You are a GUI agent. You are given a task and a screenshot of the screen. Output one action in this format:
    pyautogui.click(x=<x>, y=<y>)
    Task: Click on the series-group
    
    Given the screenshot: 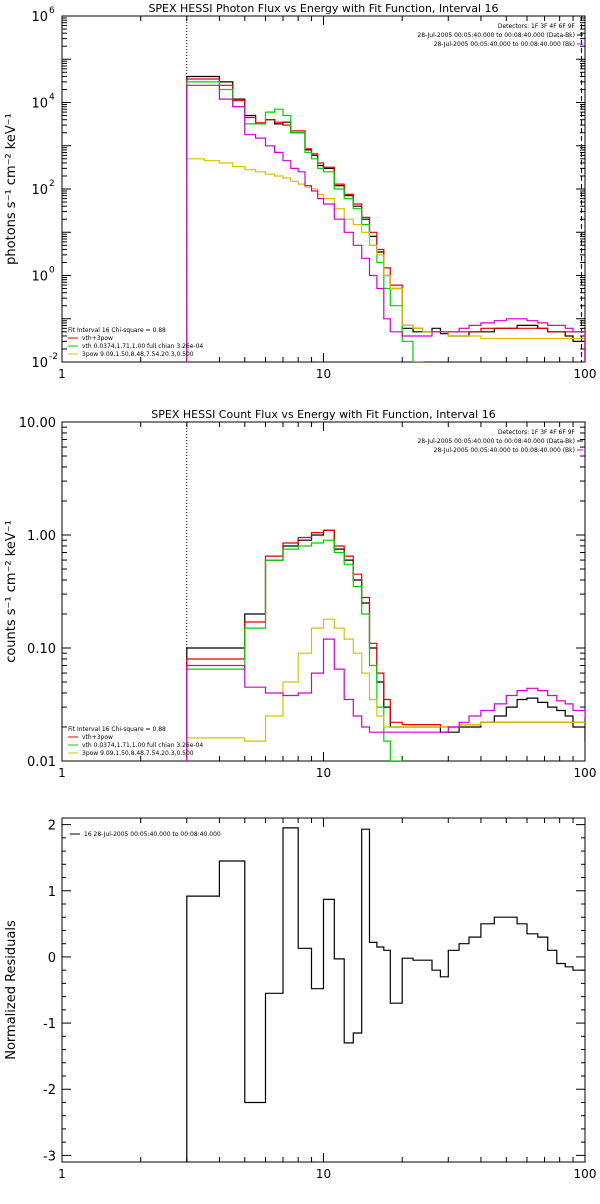 What is the action you would take?
    pyautogui.click(x=385, y=645)
    